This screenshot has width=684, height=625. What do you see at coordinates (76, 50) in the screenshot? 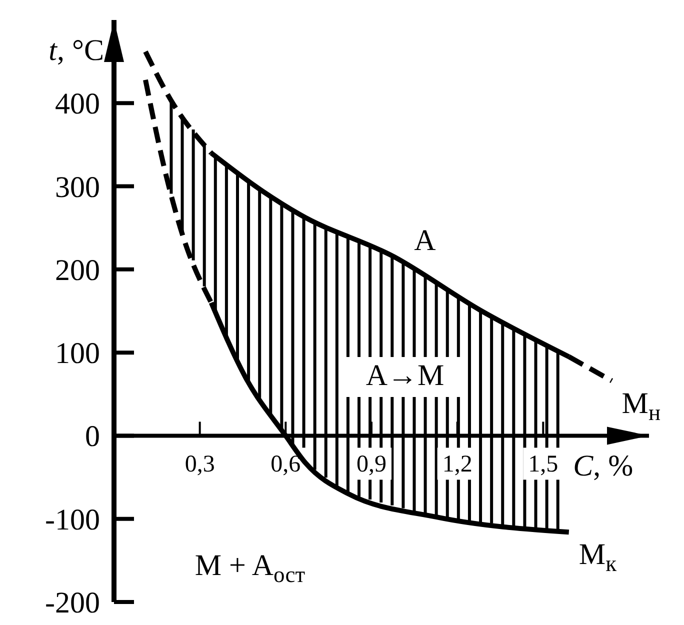
I see `y-axis-title: t, °C` at bounding box center [76, 50].